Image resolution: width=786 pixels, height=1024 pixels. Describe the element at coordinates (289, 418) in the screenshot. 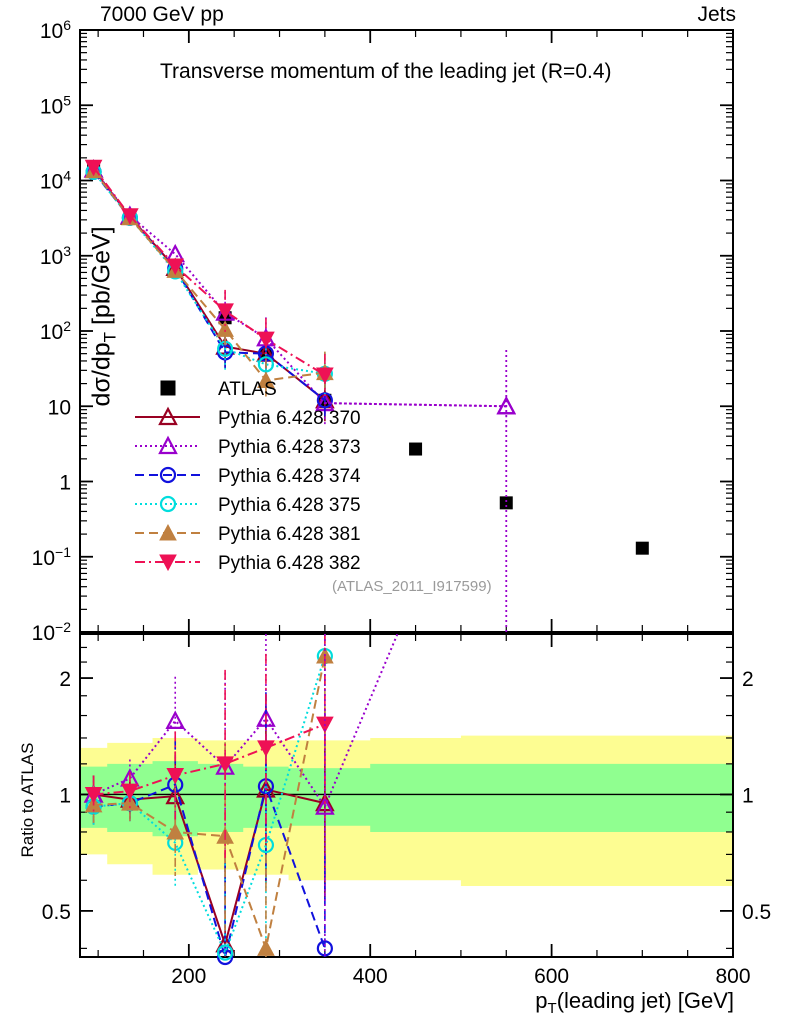

I see `legend-label: Pythia 6.428 370` at that location.